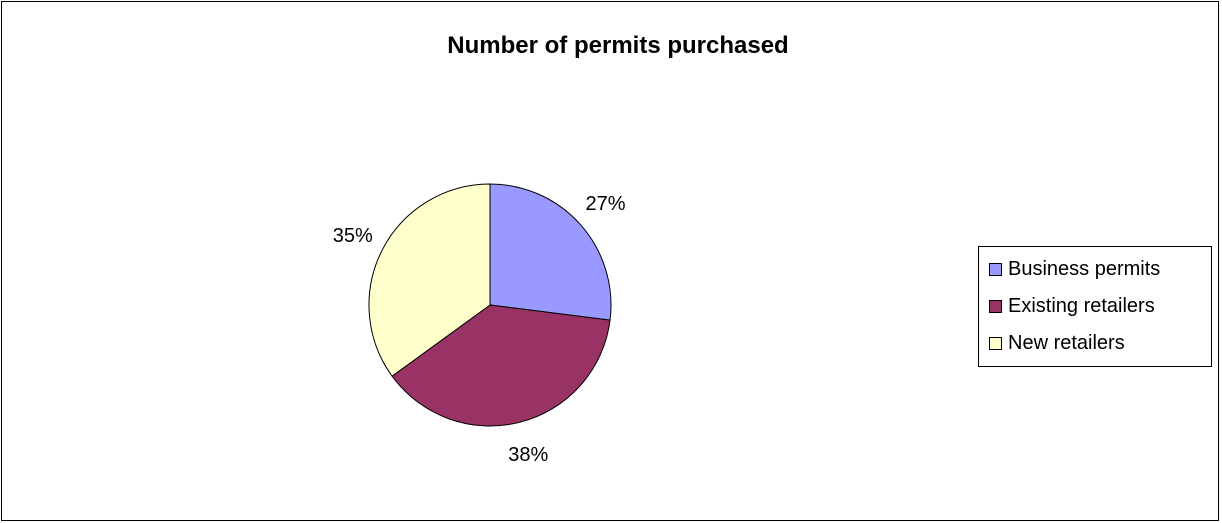 This screenshot has height=523, width=1222. What do you see at coordinates (1081, 305) in the screenshot?
I see `legend-label: Existing retailers` at bounding box center [1081, 305].